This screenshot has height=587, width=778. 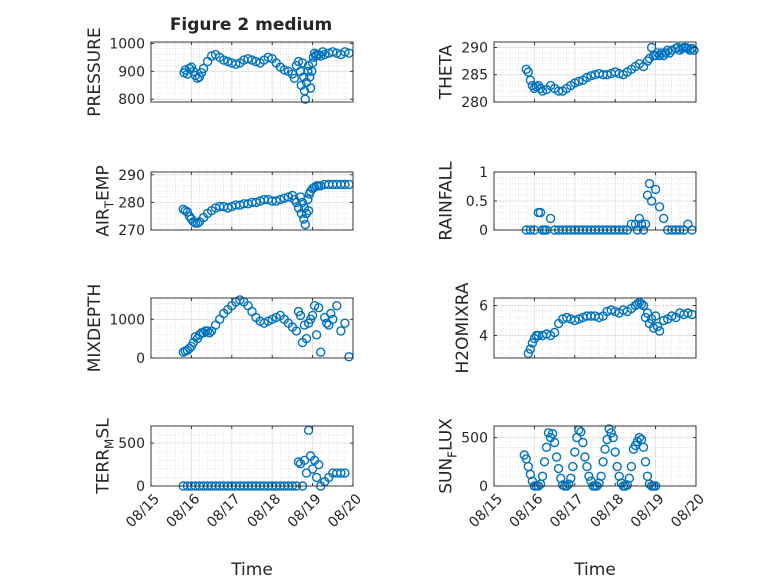 I want to click on y-axis-label-main: AIR, so click(x=103, y=222).